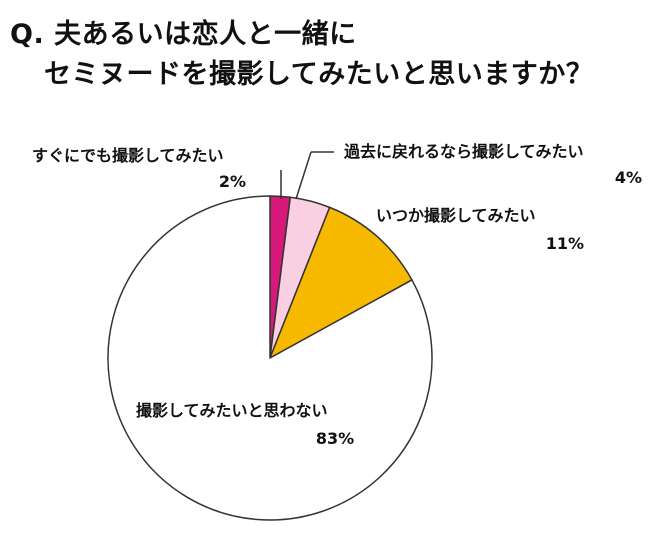  I want to click on chart-title-line-2: セミヌードを撮影してみたいと思いますか？, so click(319, 74).